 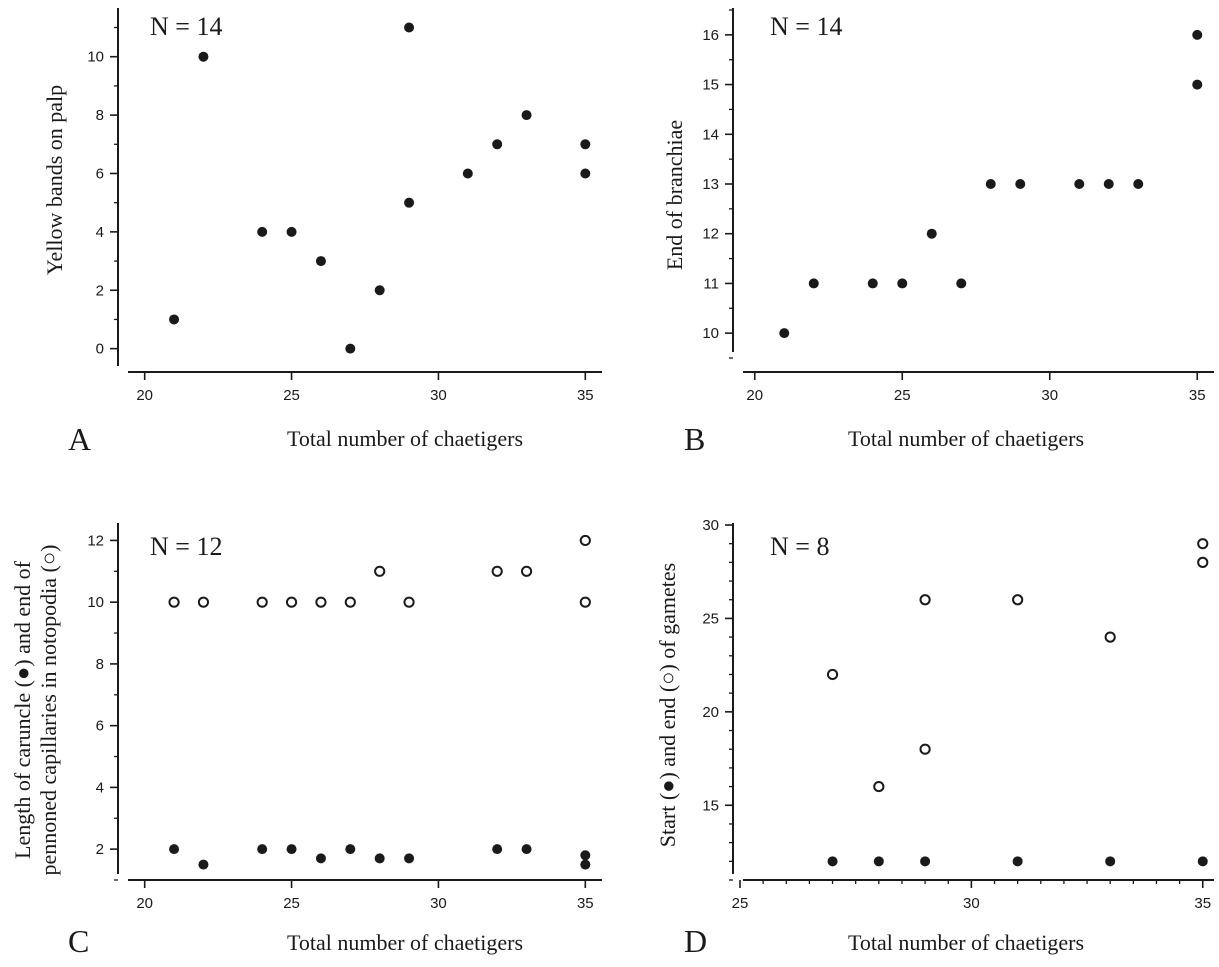 What do you see at coordinates (674, 195) in the screenshot?
I see `y-axis-label: End of branchiae` at bounding box center [674, 195].